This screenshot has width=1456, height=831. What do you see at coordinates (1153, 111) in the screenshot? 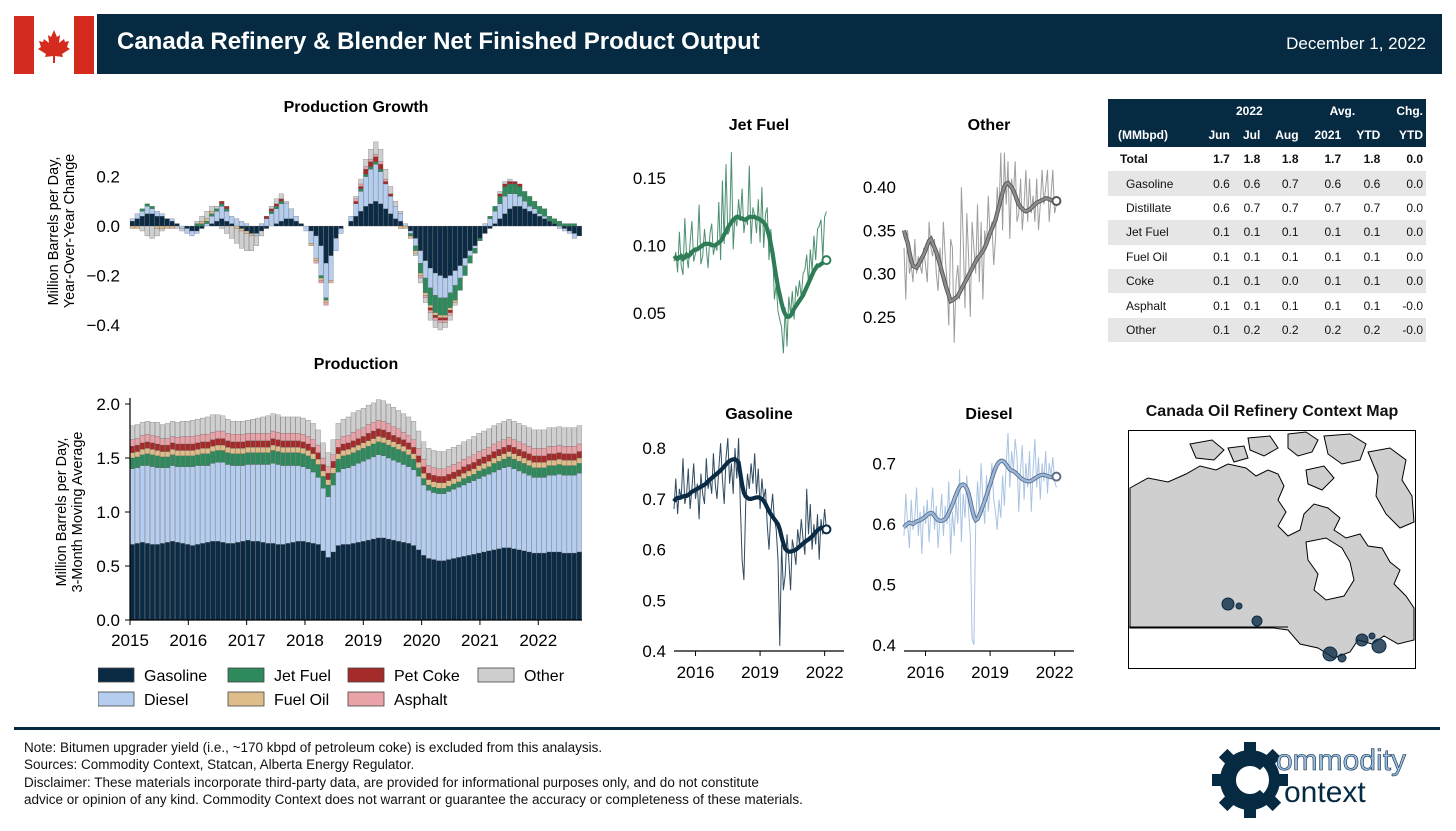
I see `table-header-cell` at bounding box center [1153, 111].